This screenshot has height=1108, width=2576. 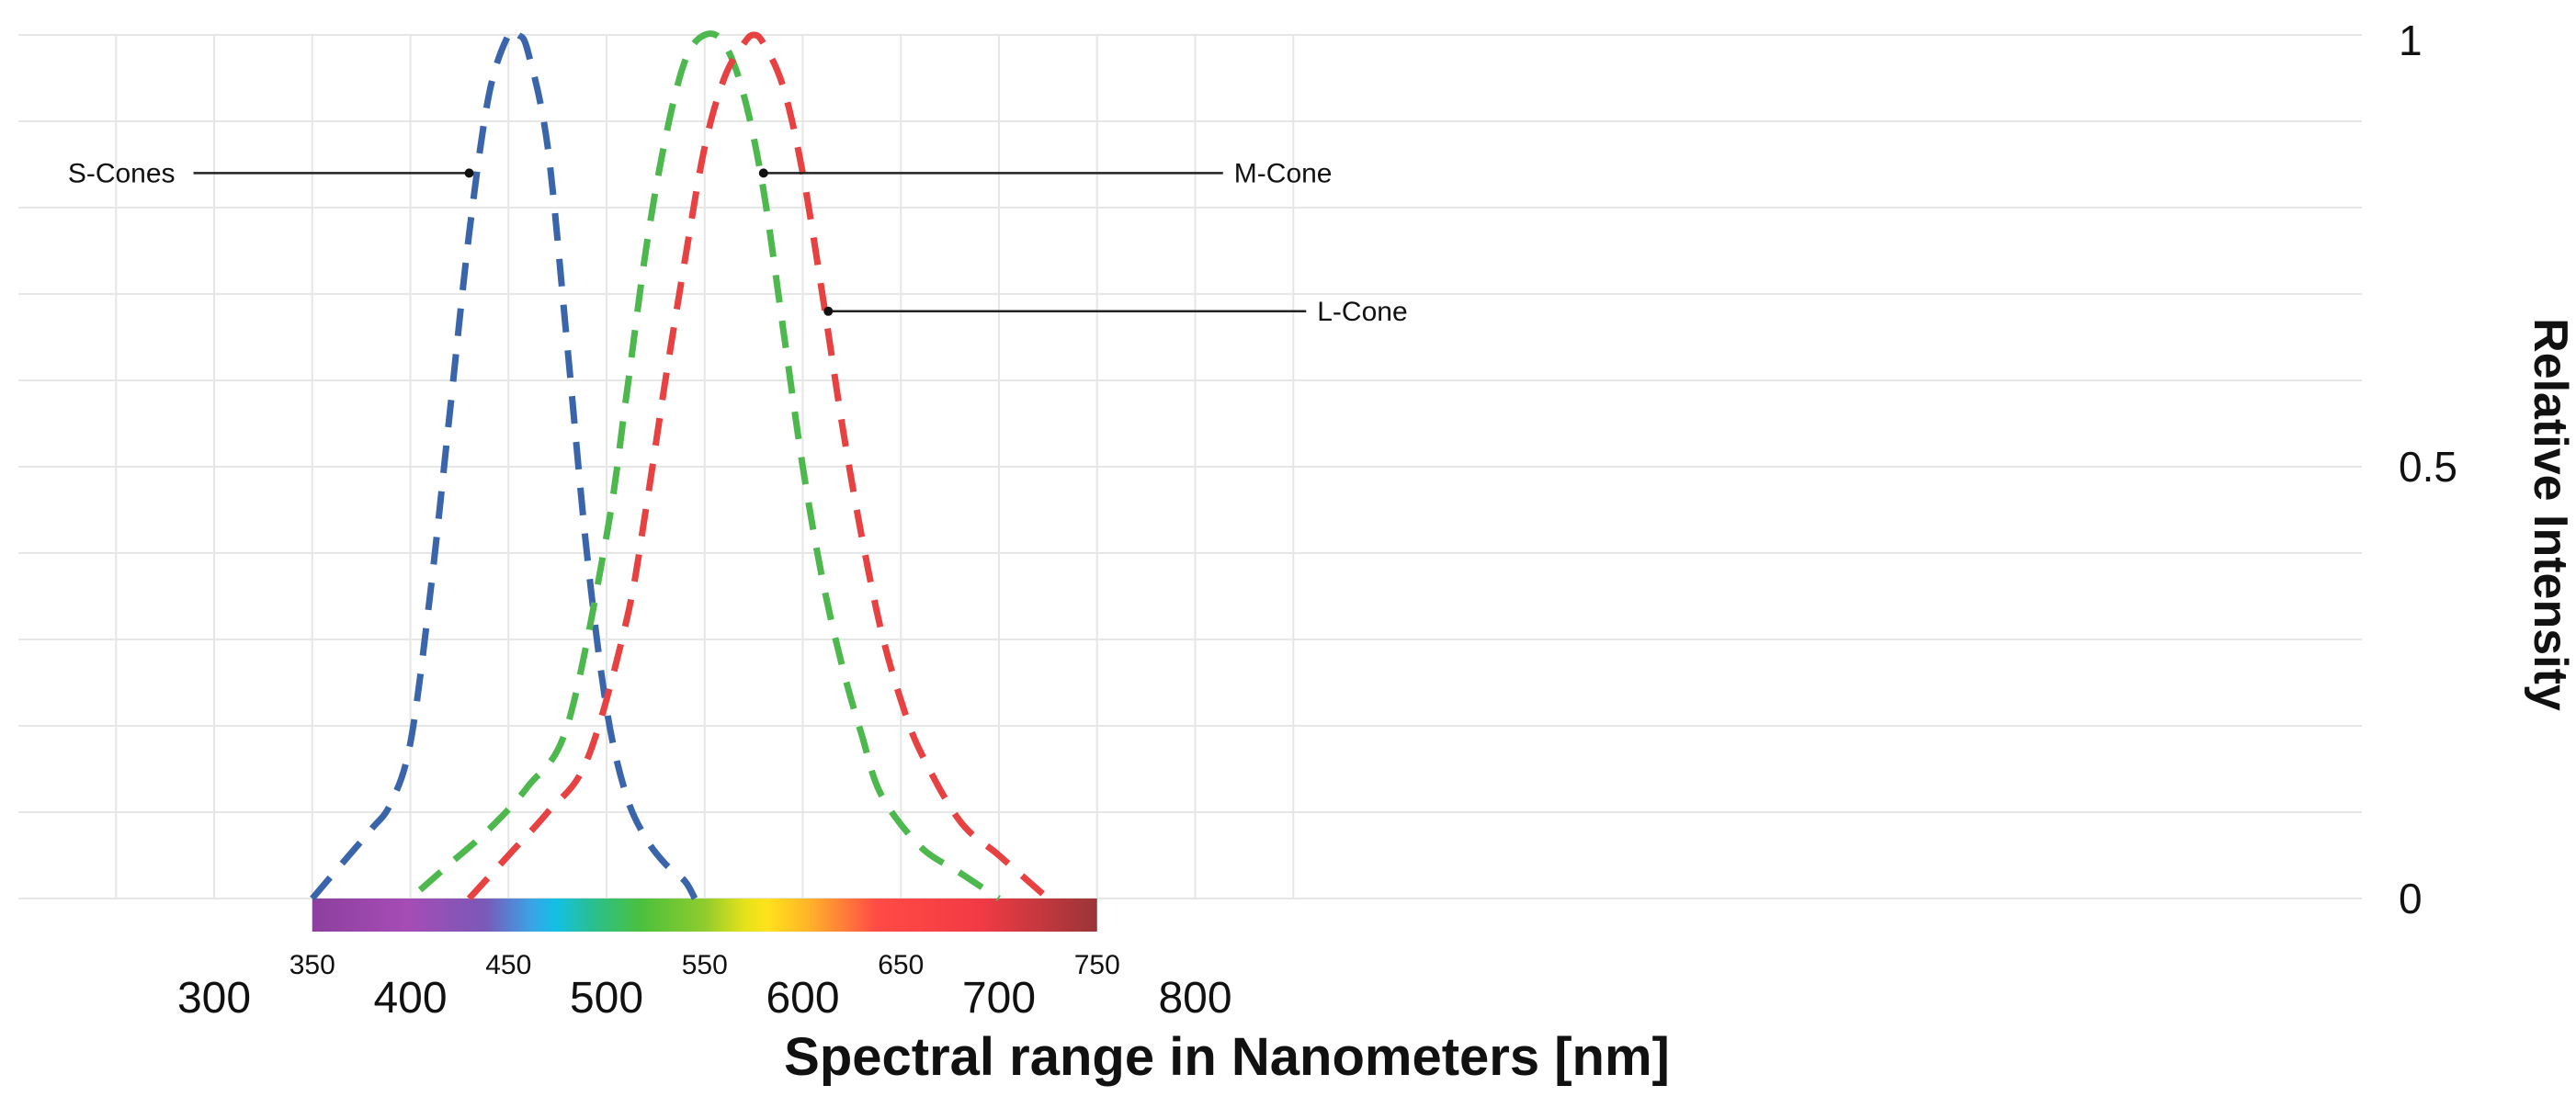 I want to click on annotation-label-s-cones: S-Cones, so click(x=122, y=173).